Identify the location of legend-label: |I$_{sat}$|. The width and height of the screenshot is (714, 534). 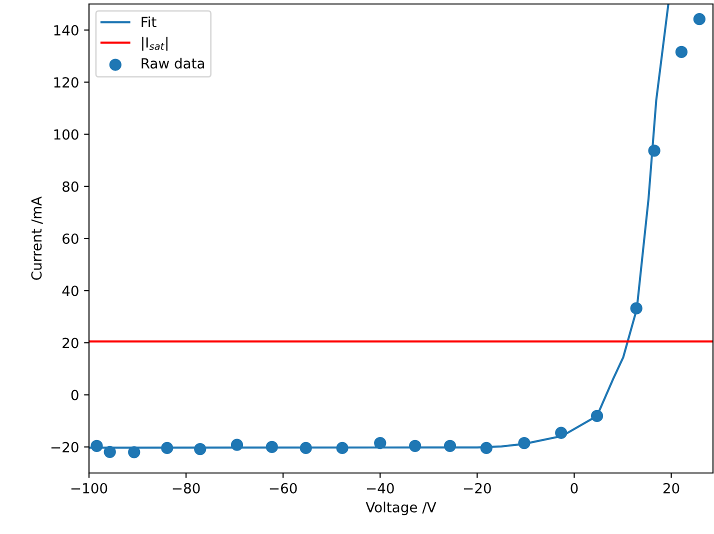
(155, 43).